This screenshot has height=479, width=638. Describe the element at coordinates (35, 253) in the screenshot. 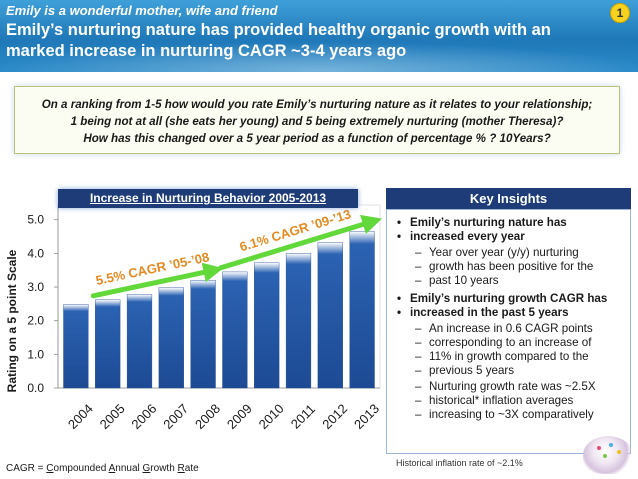

I see `y-tick-label: 4.0` at that location.